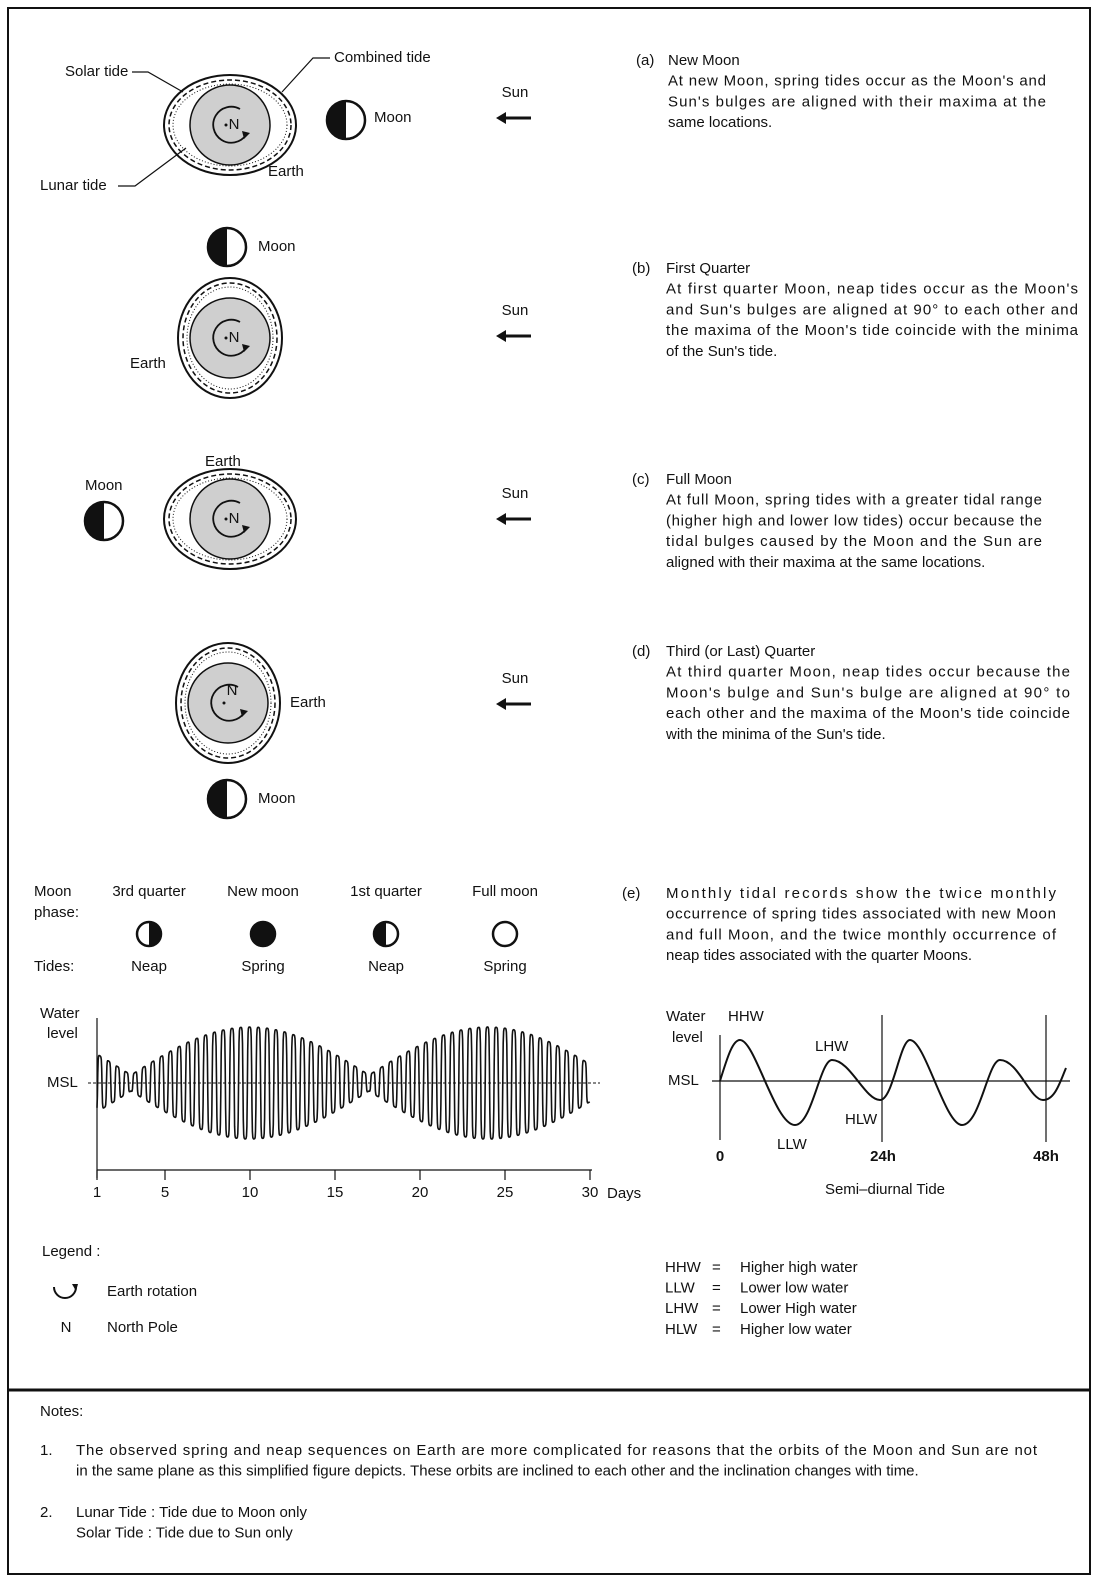 Image resolution: width=1098 pixels, height=1581 pixels. Describe the element at coordinates (645, 60) in the screenshot. I see `panel-label: (a)` at that location.